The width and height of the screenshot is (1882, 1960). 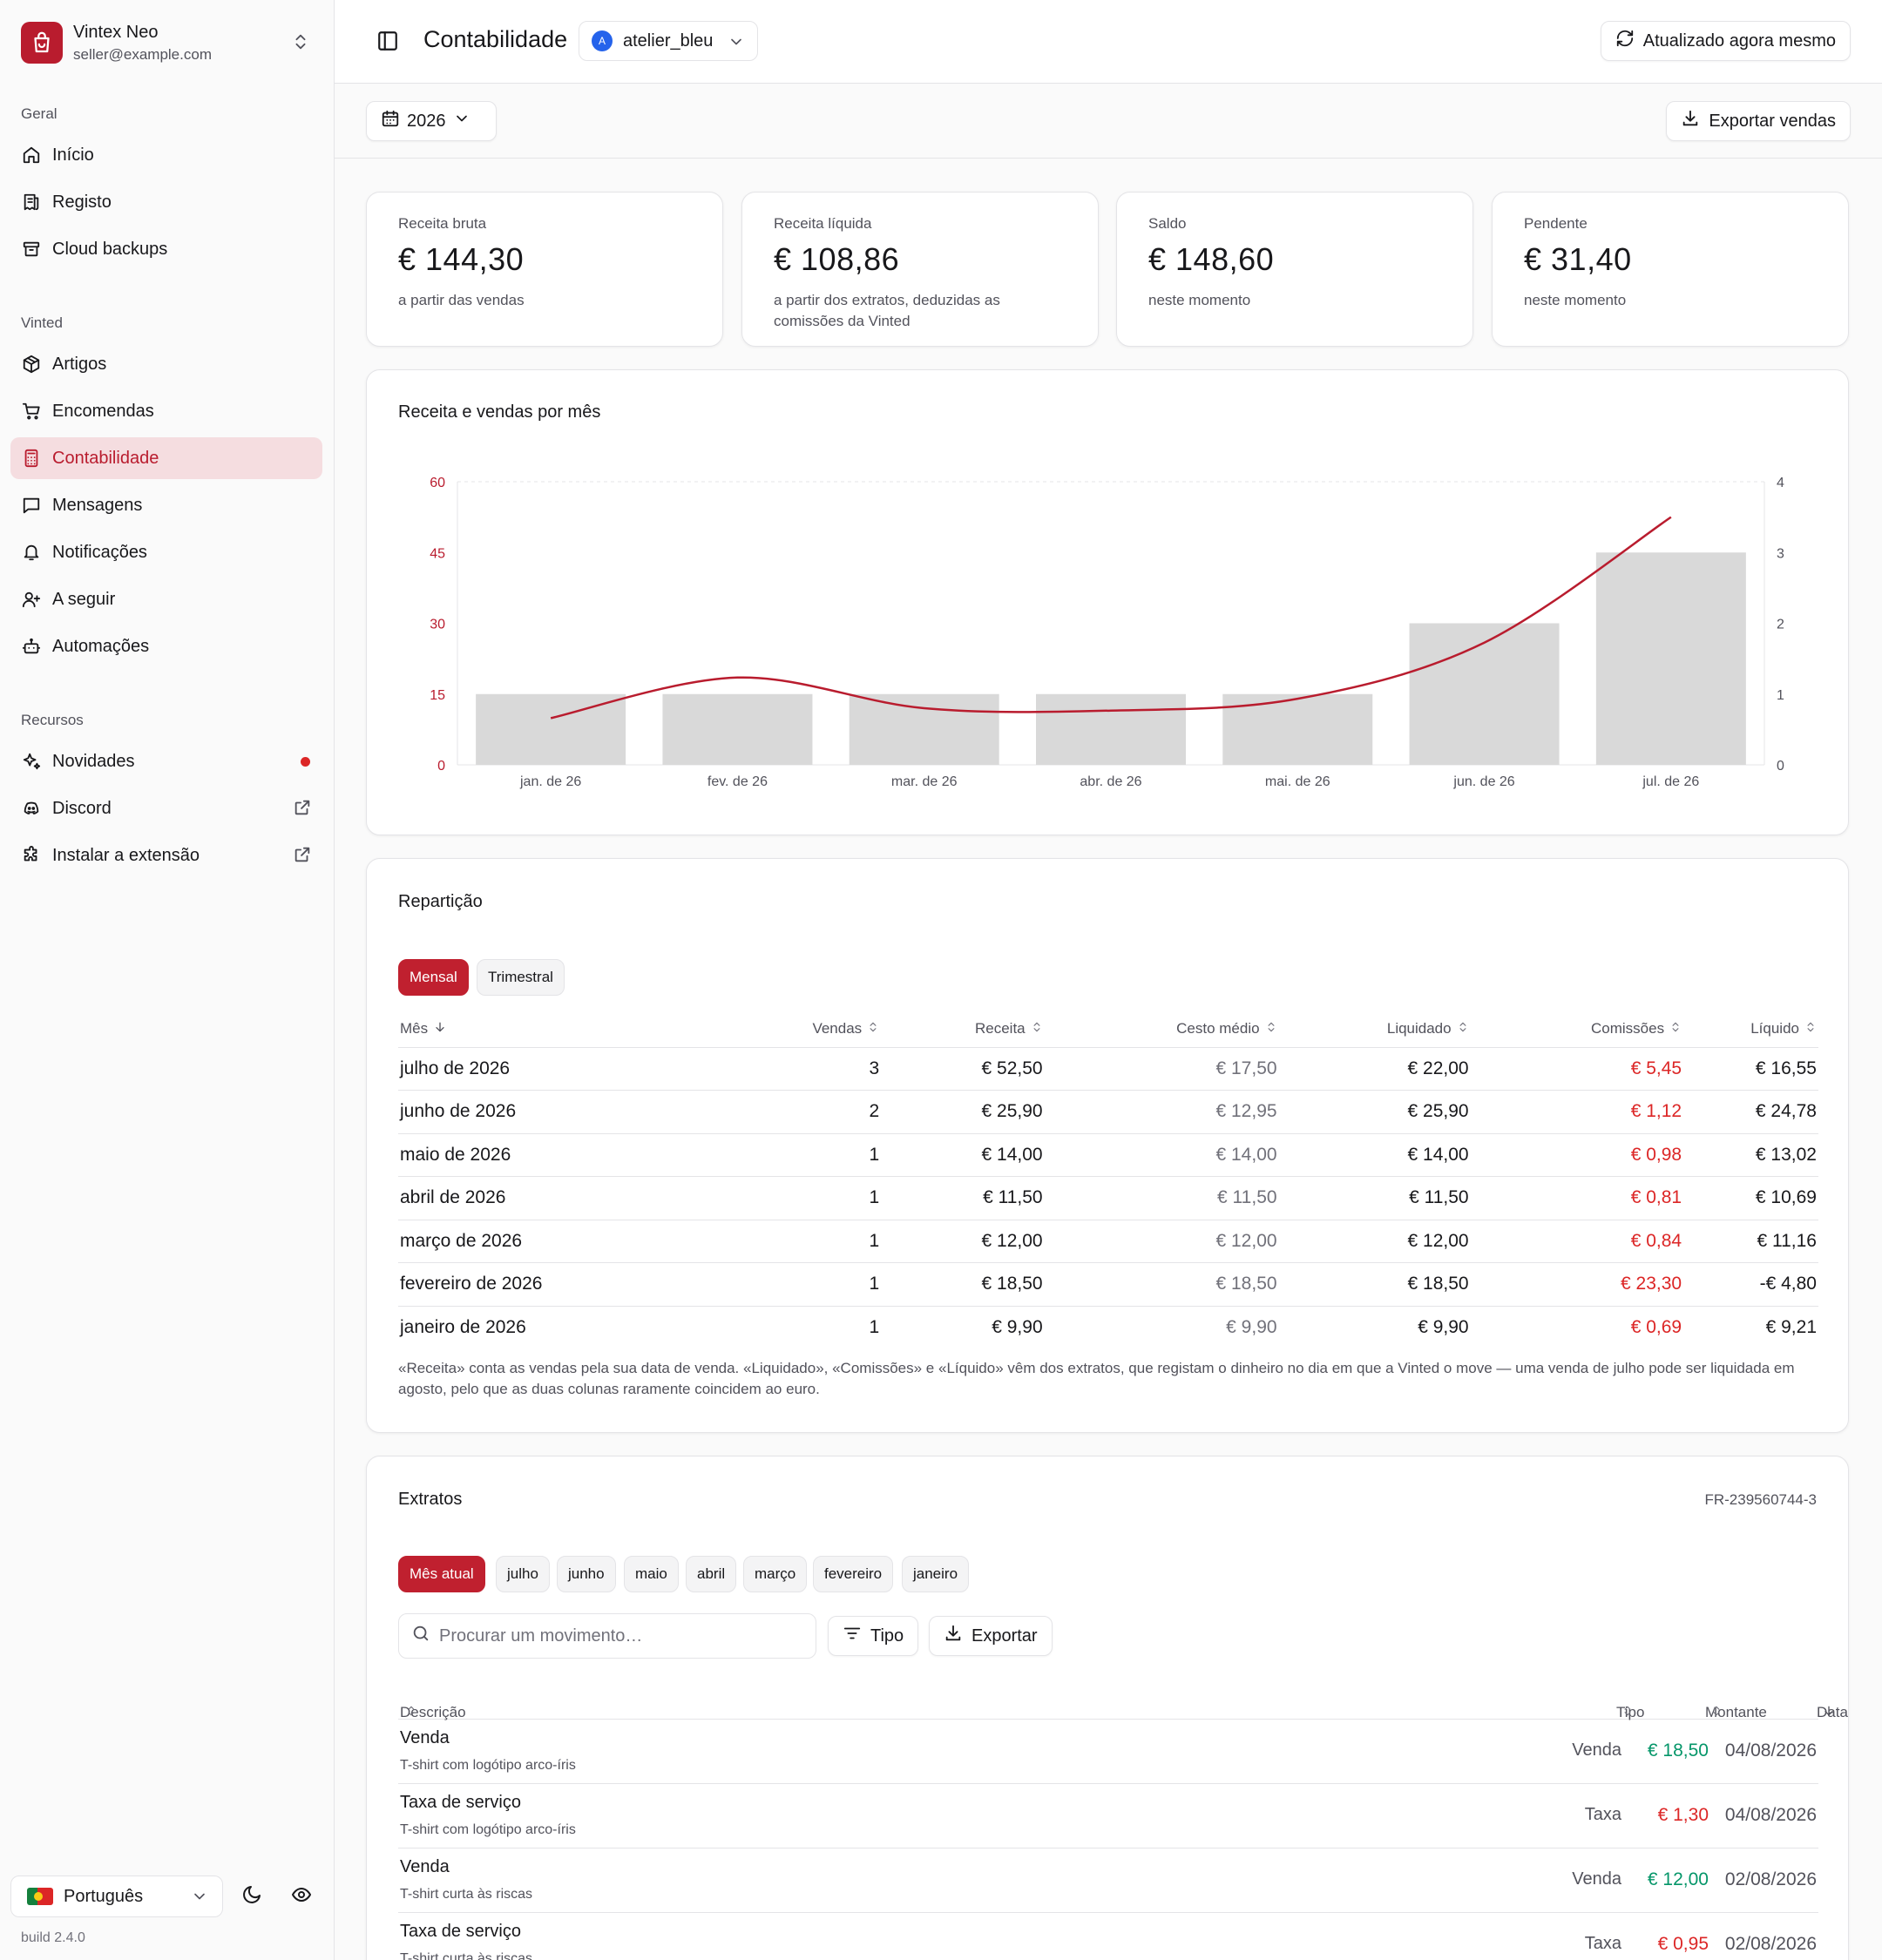 What do you see at coordinates (166, 552) in the screenshot?
I see `sidebar-item-notificacoes: Notificações` at bounding box center [166, 552].